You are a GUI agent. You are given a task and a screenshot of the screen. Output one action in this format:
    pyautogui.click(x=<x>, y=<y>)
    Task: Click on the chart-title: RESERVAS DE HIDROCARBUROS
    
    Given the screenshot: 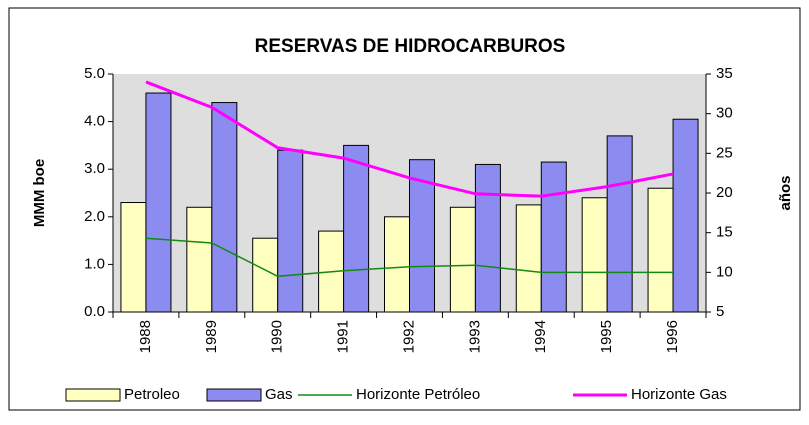 What is the action you would take?
    pyautogui.click(x=410, y=46)
    